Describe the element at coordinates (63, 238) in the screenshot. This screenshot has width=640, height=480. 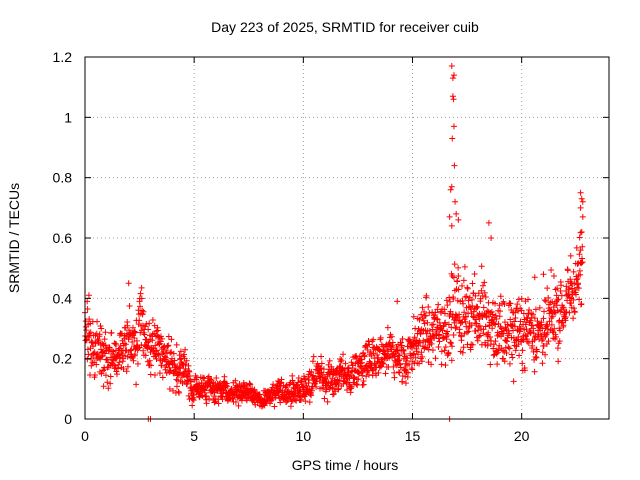
I see `y-axis-tick-labels: 0 0.2 0.4 0.6 0.8 1 1.2` at that location.